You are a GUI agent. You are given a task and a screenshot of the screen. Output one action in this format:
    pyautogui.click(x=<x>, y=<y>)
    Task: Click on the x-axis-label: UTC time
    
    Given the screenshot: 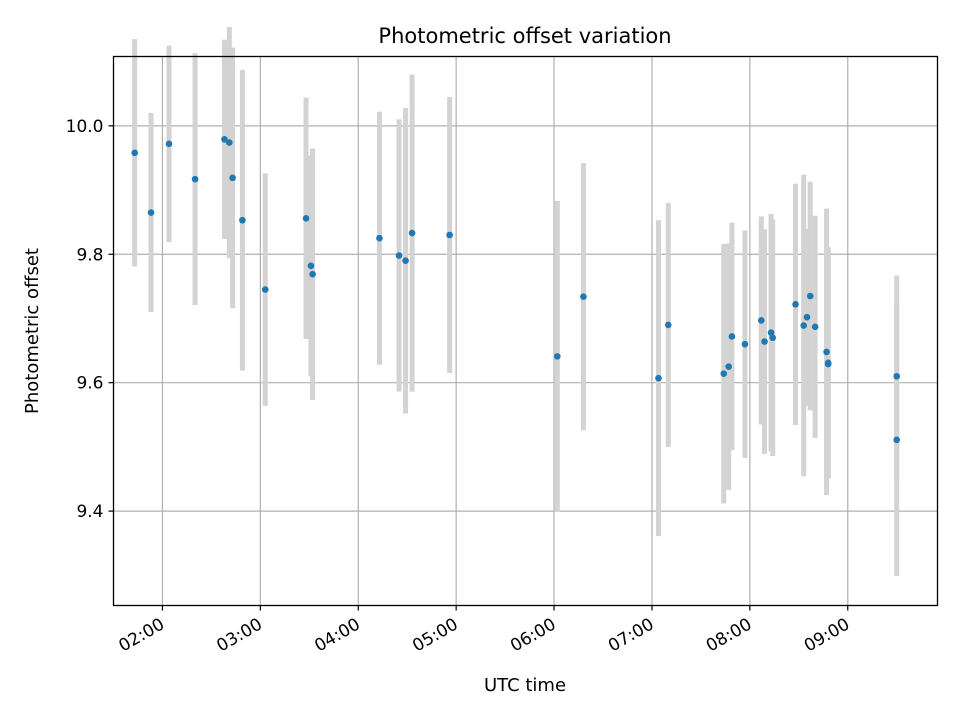 What is the action you would take?
    pyautogui.click(x=525, y=685)
    